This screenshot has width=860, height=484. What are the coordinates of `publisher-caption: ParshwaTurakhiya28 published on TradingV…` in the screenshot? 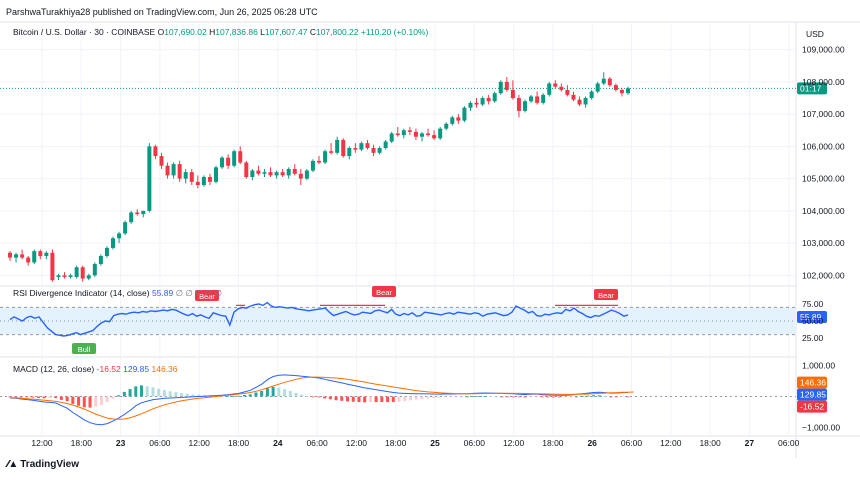 It's located at (162, 12).